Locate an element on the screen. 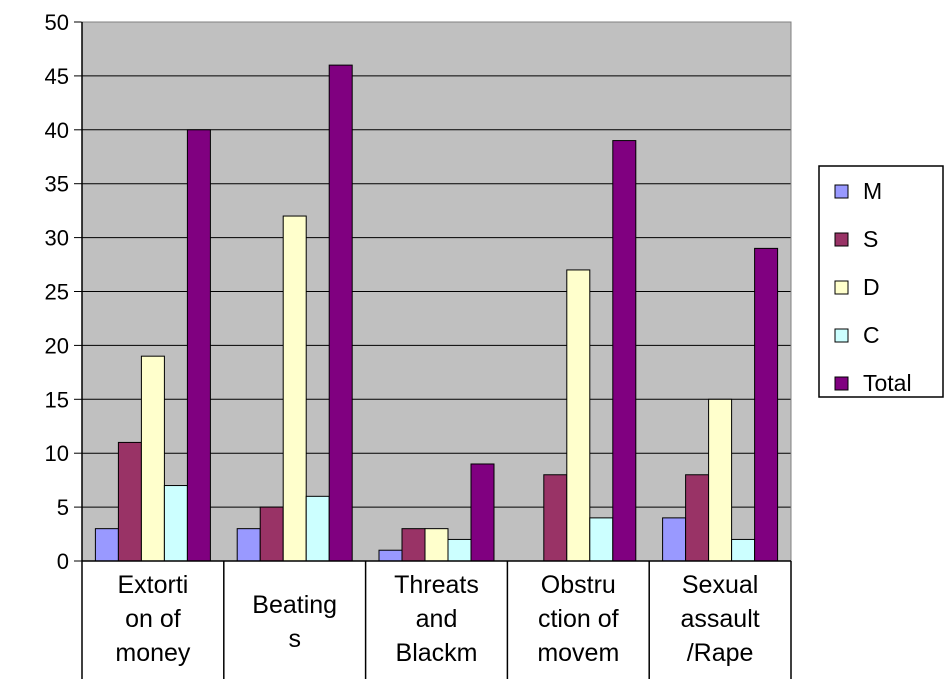  legend-label: D is located at coordinates (871, 287).